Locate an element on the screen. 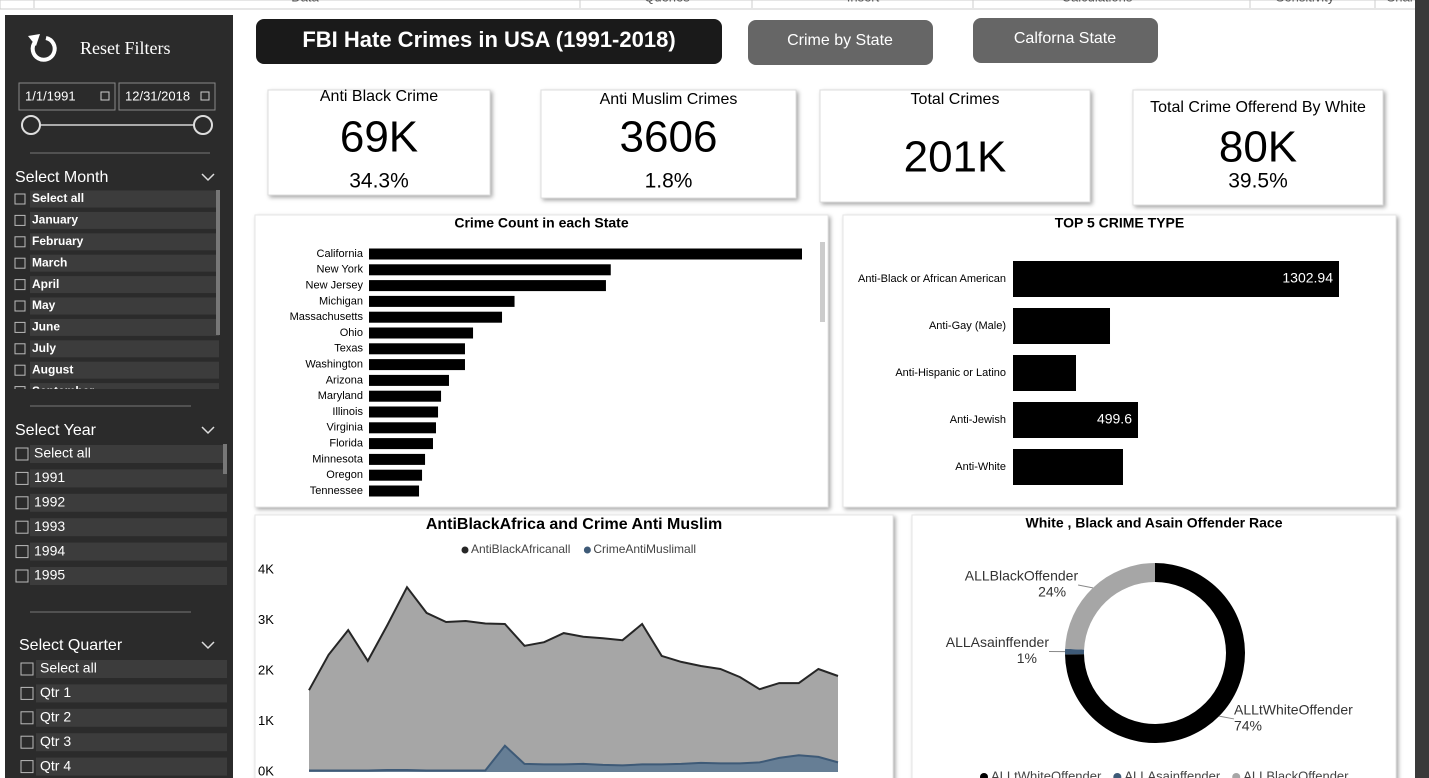  area-fill is located at coordinates (573, 758).